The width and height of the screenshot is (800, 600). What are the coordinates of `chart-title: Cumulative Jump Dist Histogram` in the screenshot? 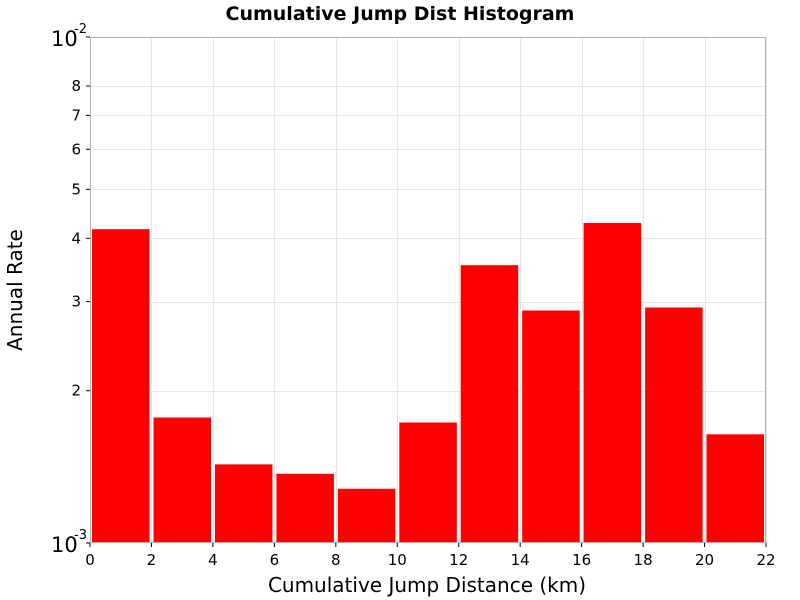 It's located at (400, 14).